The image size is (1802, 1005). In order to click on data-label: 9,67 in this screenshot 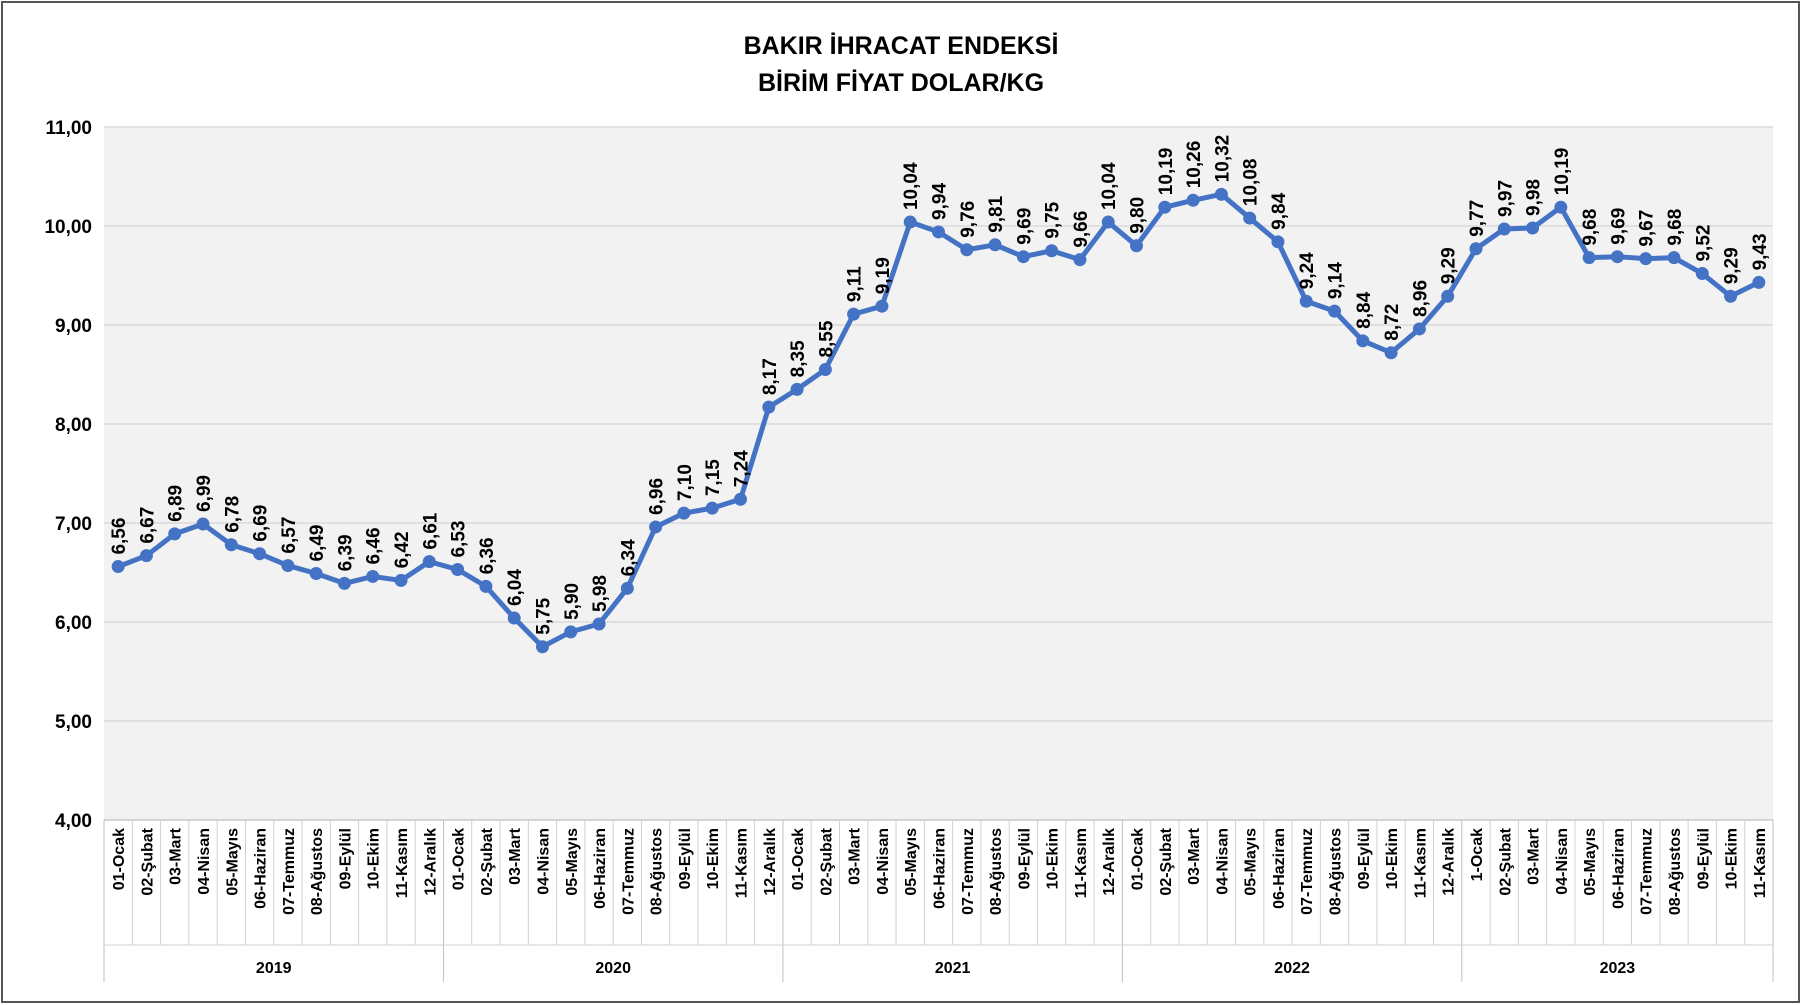, I will do `click(1647, 228)`.